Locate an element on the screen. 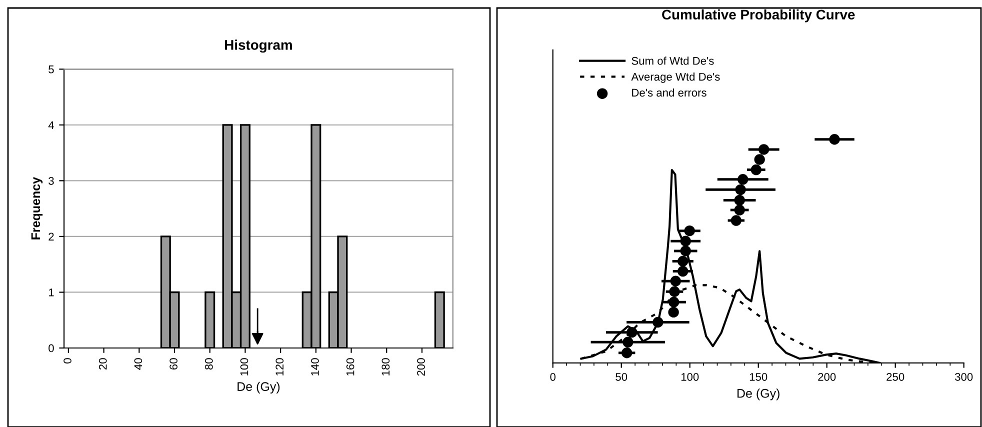 The width and height of the screenshot is (982, 427). y-tick-label: 2 is located at coordinates (51, 236).